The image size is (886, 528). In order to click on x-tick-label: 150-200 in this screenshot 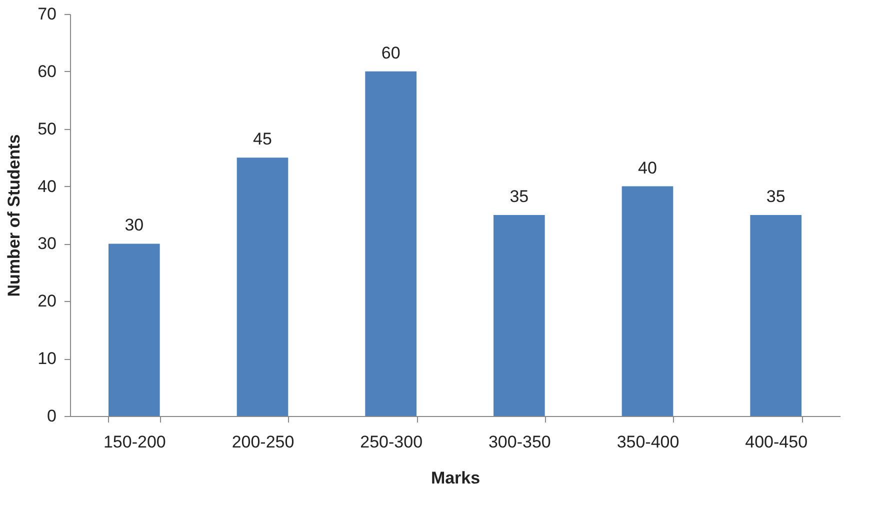, I will do `click(134, 442)`.